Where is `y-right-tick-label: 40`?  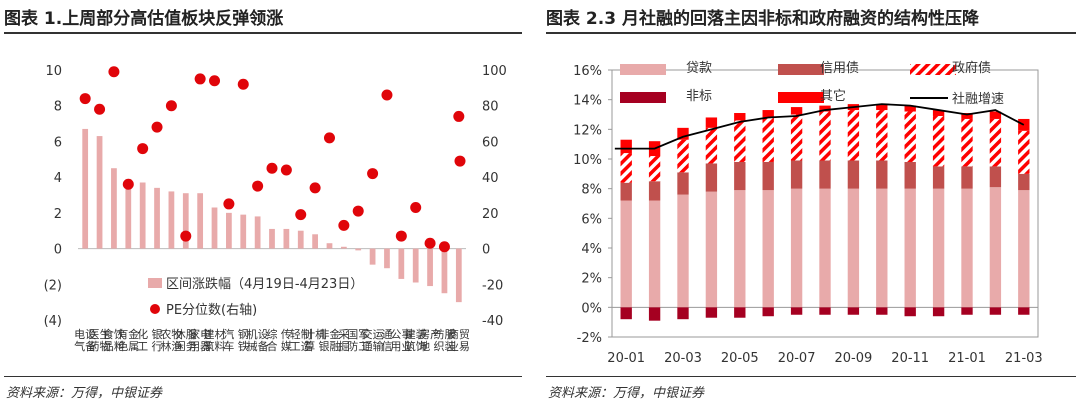
y-right-tick-label: 40 is located at coordinates (490, 178).